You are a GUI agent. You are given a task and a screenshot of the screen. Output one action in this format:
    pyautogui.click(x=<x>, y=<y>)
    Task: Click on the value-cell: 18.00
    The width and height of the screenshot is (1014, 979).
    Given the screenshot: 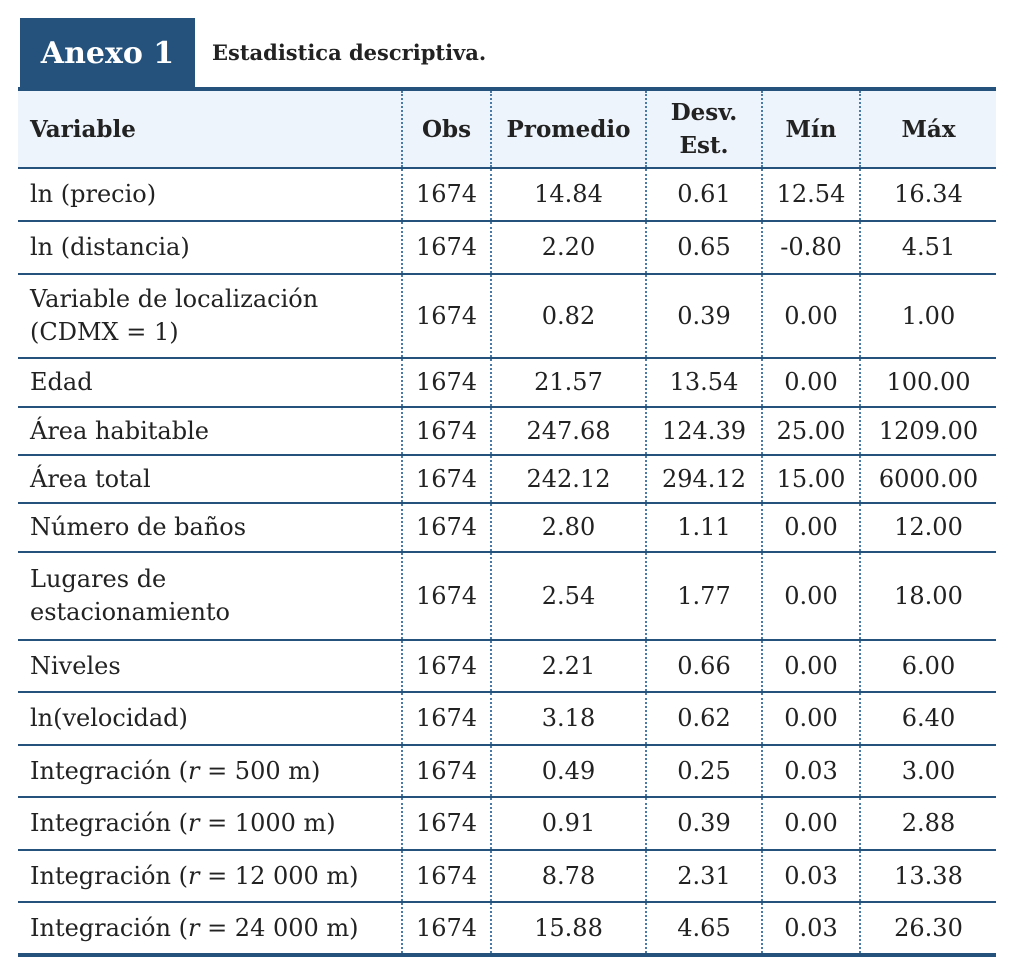 What is the action you would take?
    pyautogui.click(x=927, y=596)
    